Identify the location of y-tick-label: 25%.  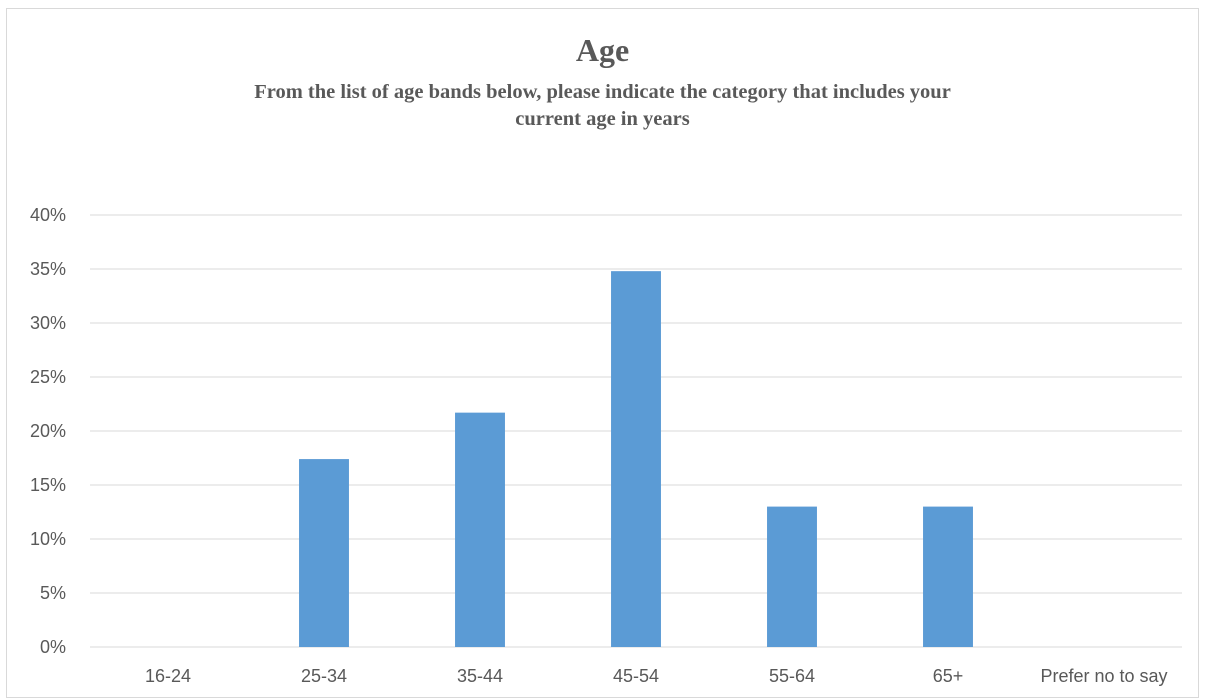
(48, 377).